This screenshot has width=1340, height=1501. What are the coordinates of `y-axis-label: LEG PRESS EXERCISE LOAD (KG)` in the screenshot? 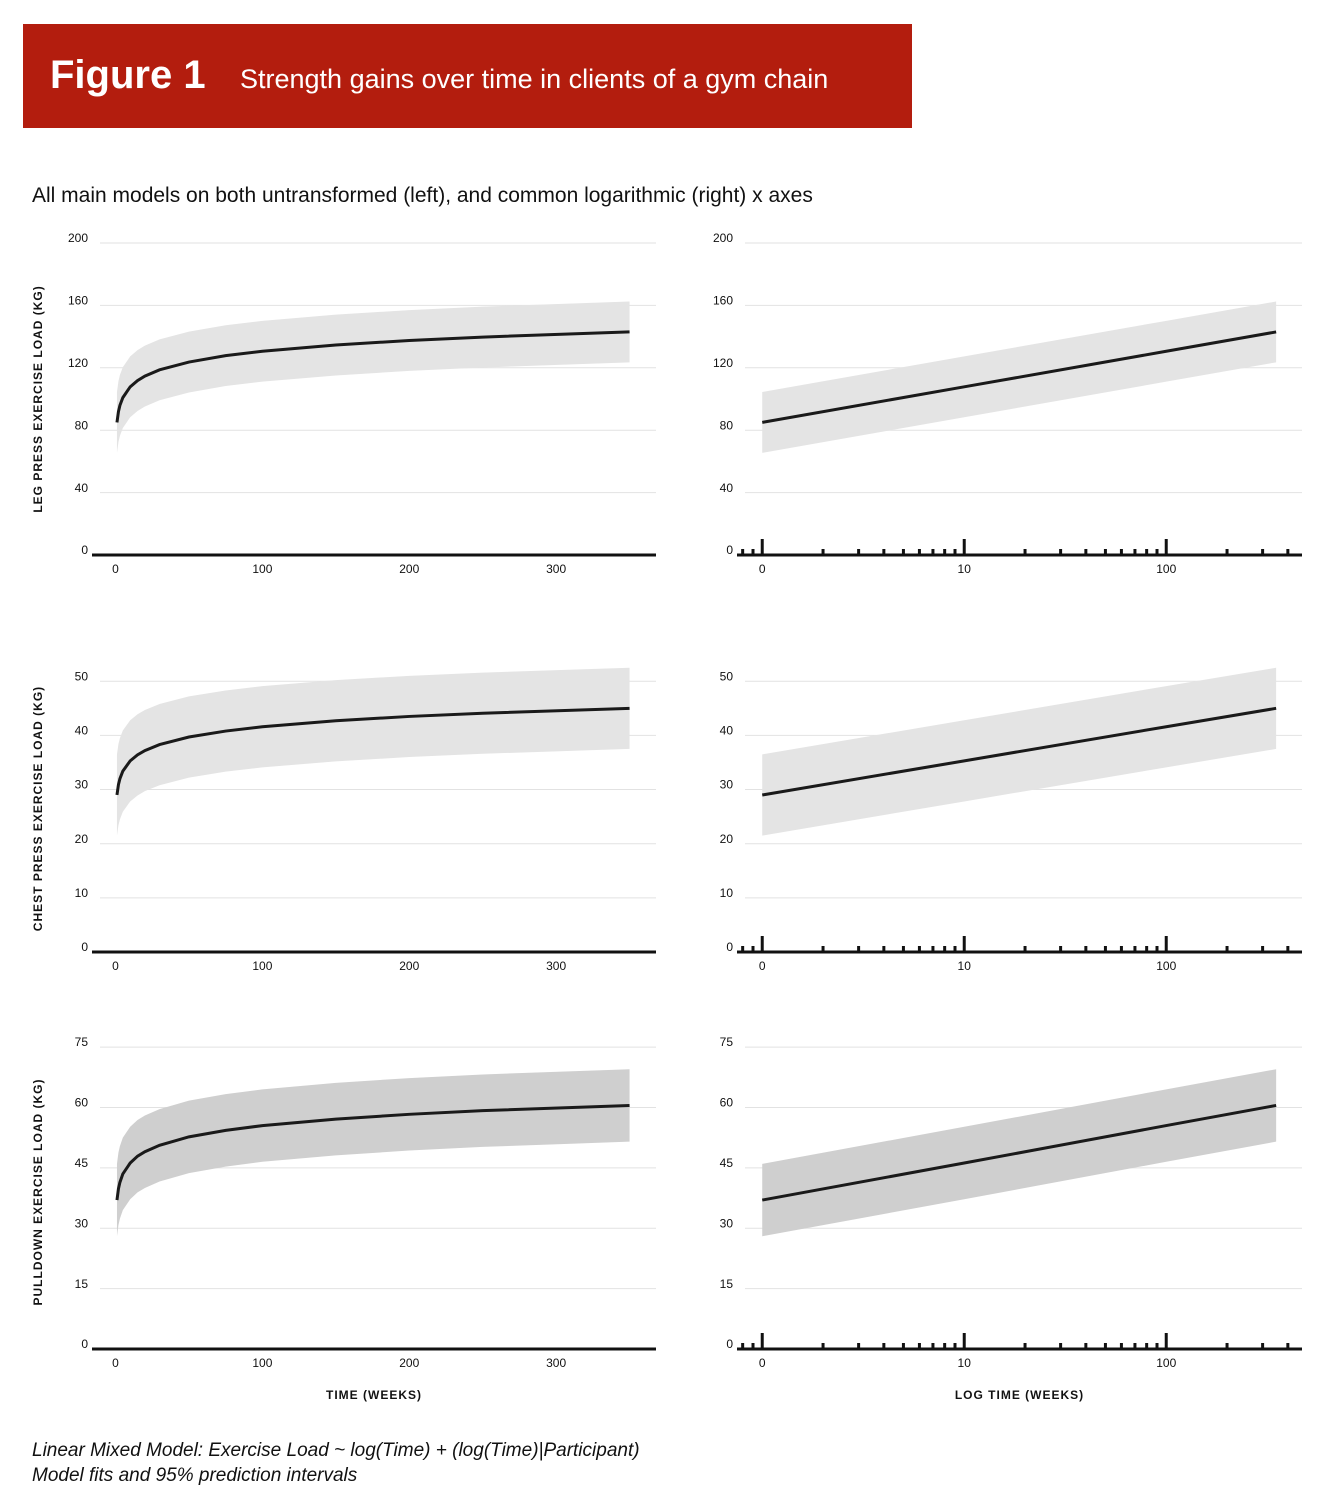 It's located at (38, 398).